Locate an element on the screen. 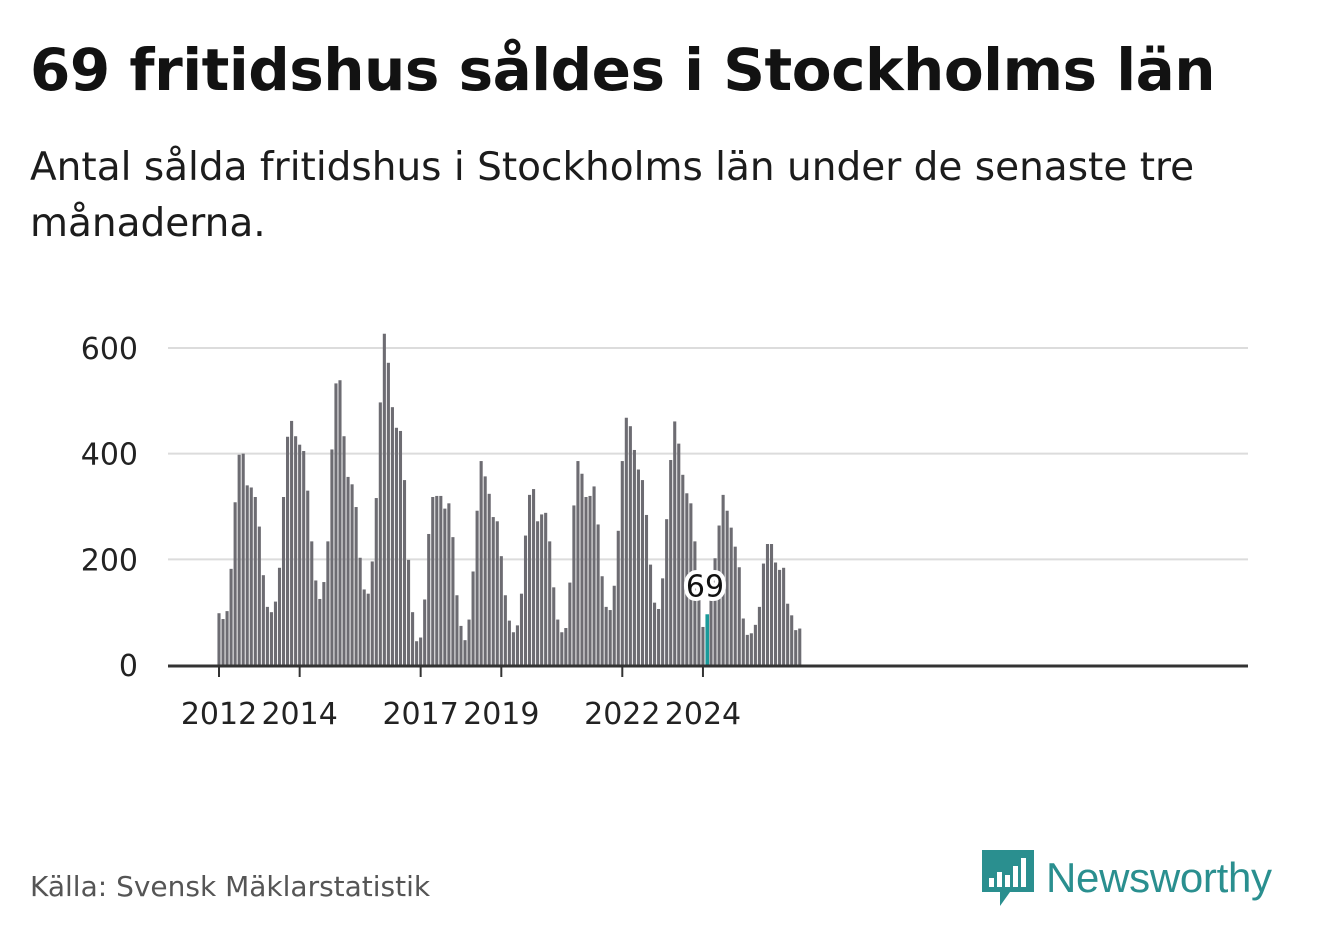  y-tick-label: 400 is located at coordinates (109, 455).